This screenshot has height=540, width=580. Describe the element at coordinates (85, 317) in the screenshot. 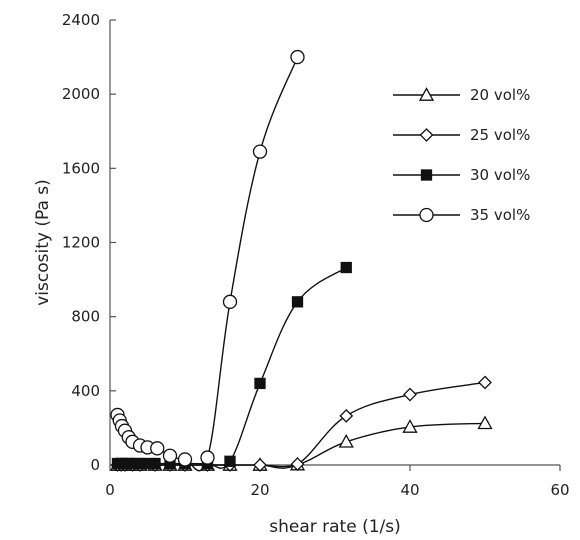

I see `y-tick-label: 800` at that location.